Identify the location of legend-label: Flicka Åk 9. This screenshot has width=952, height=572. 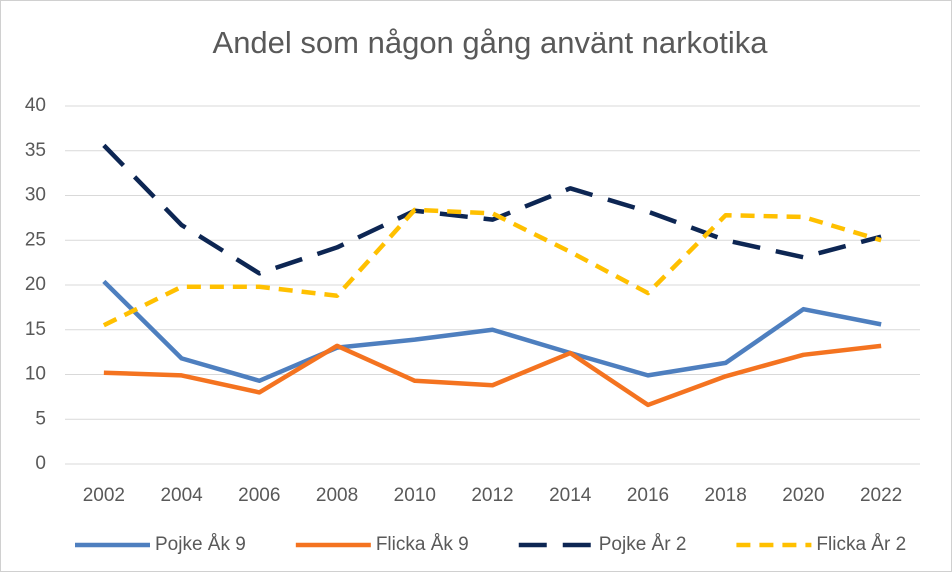
(422, 544).